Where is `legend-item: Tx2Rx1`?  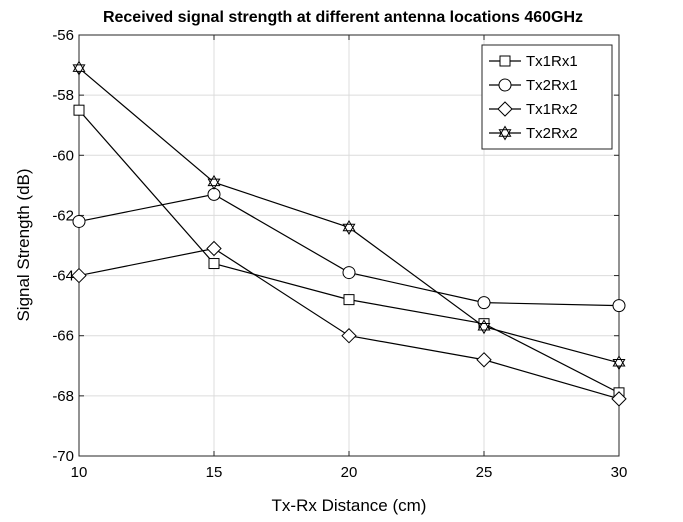 legend-item: Tx2Rx1 is located at coordinates (533, 85).